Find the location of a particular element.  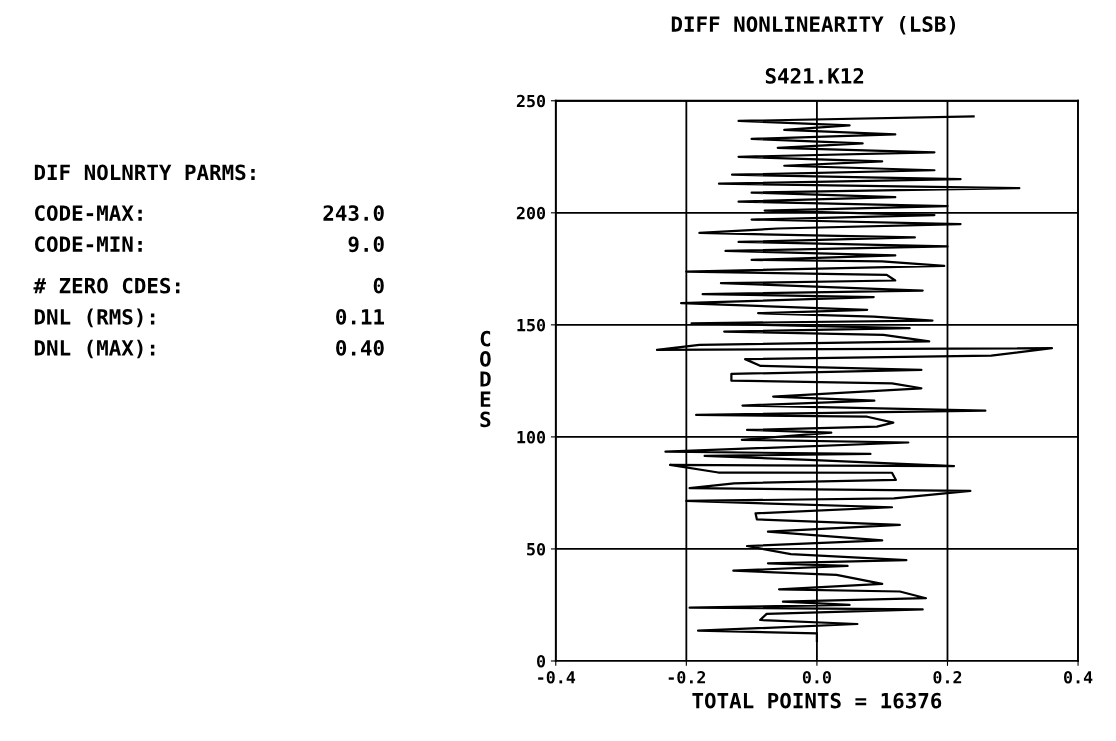

y-tick-label: 250 is located at coordinates (531, 101).